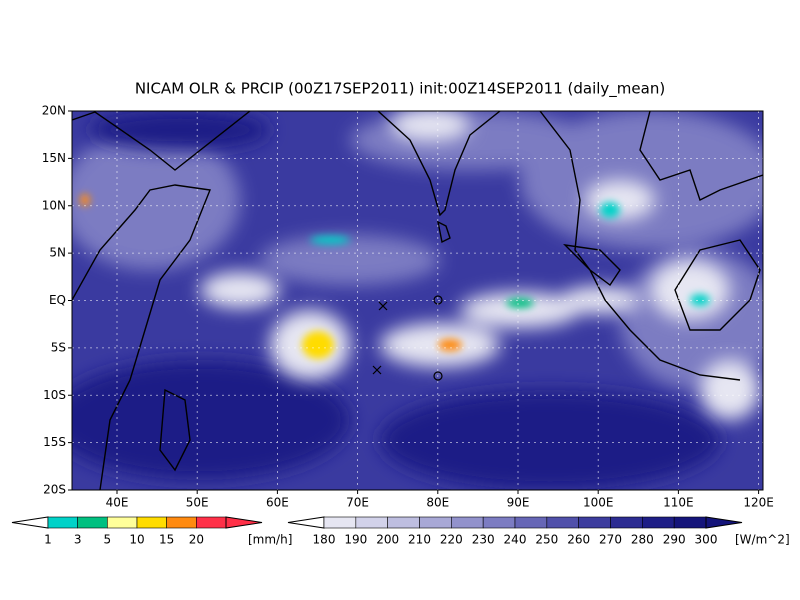  What do you see at coordinates (54, 205) in the screenshot?
I see `lat-tick-label: 10N` at bounding box center [54, 205].